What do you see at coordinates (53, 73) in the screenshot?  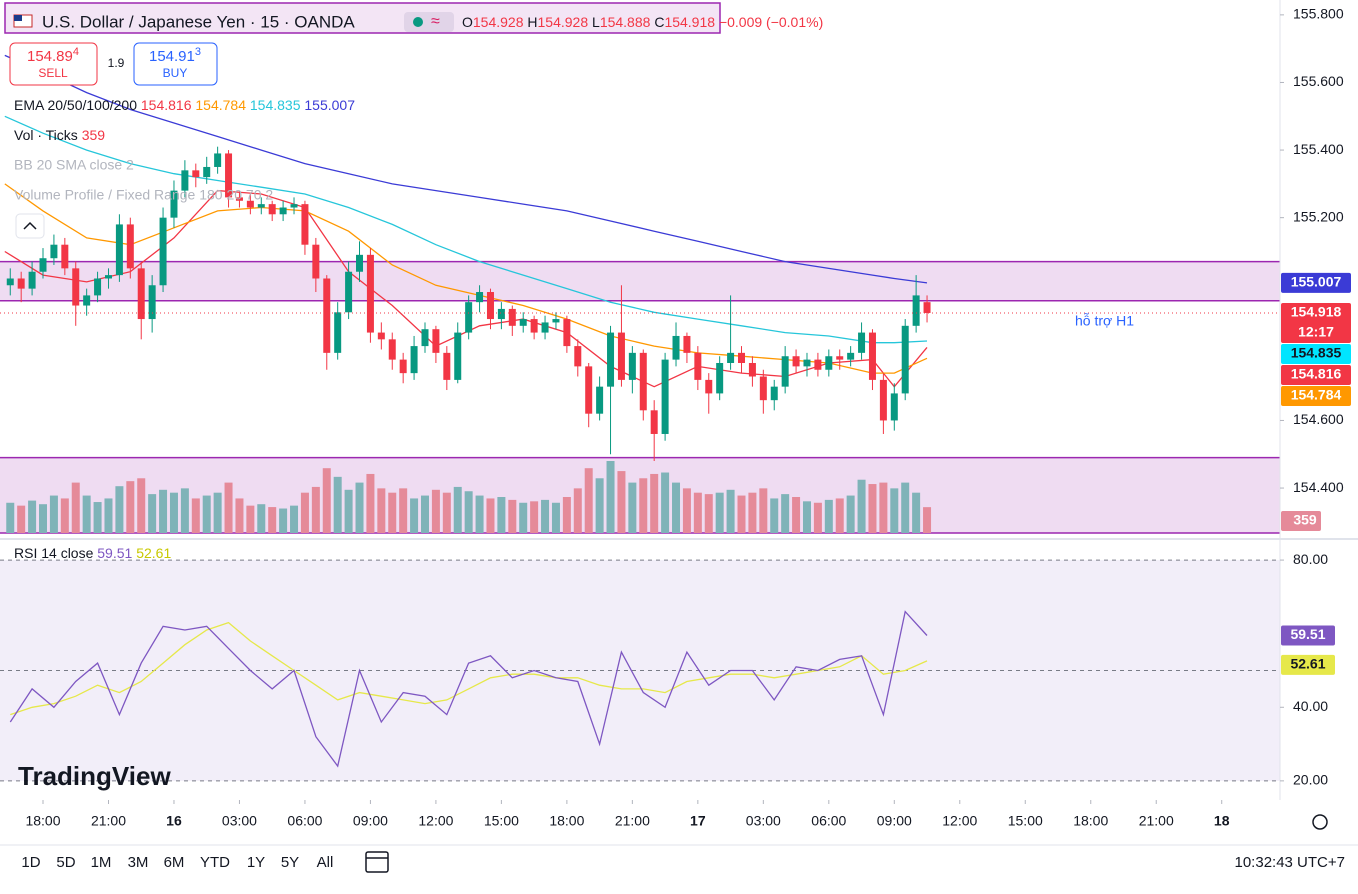 I see `sell-label: SELL` at bounding box center [53, 73].